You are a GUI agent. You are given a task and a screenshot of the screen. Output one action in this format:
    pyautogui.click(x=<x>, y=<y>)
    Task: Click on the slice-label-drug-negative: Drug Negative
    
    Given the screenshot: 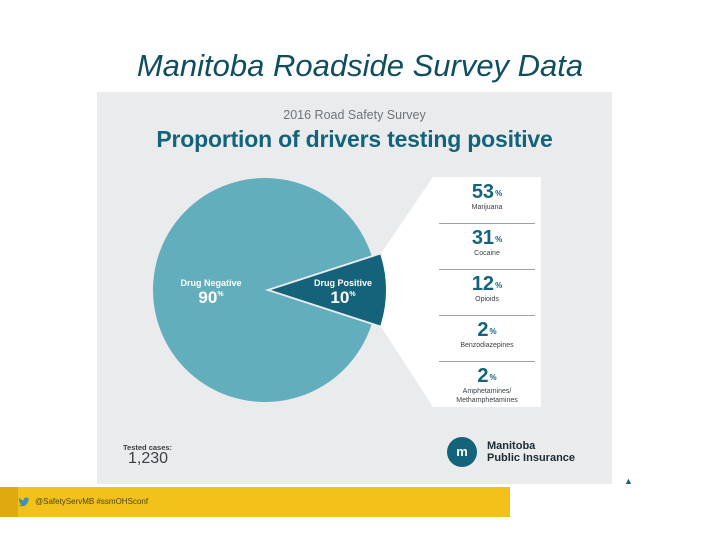 What is the action you would take?
    pyautogui.click(x=210, y=283)
    